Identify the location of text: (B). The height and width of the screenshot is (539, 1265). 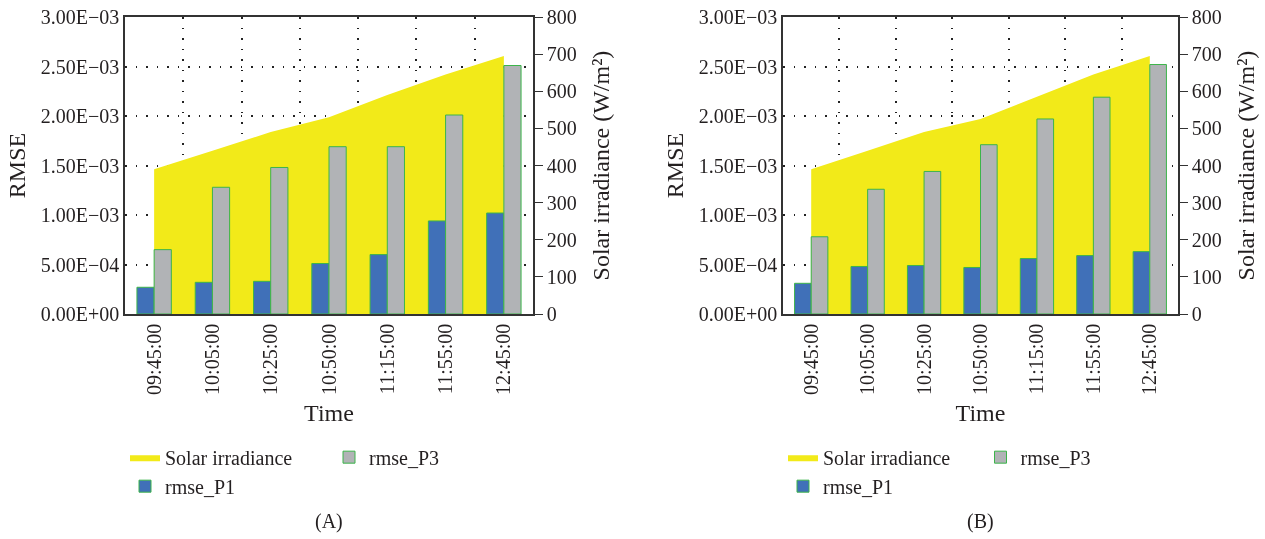
(980, 521).